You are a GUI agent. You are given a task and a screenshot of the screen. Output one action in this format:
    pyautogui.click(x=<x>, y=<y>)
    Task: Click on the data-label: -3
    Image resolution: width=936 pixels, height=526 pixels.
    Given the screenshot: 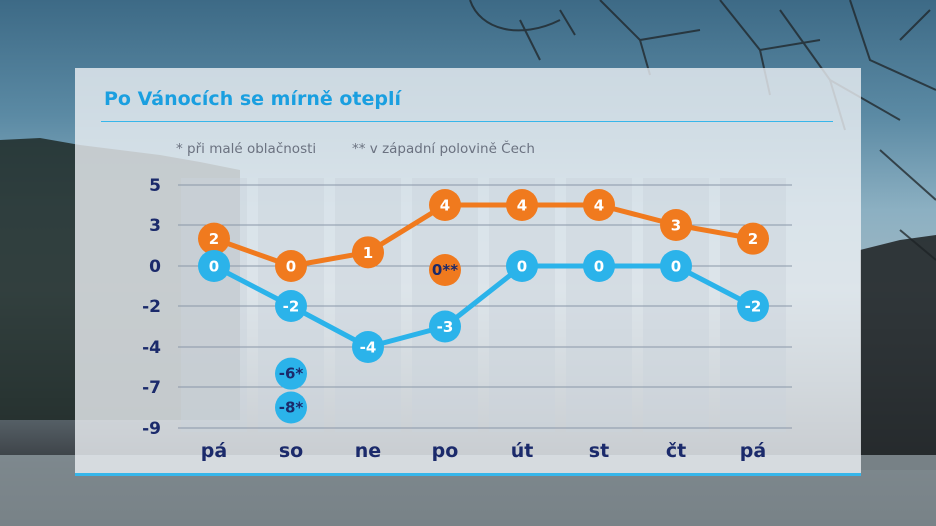 What is the action you would take?
    pyautogui.click(x=445, y=327)
    